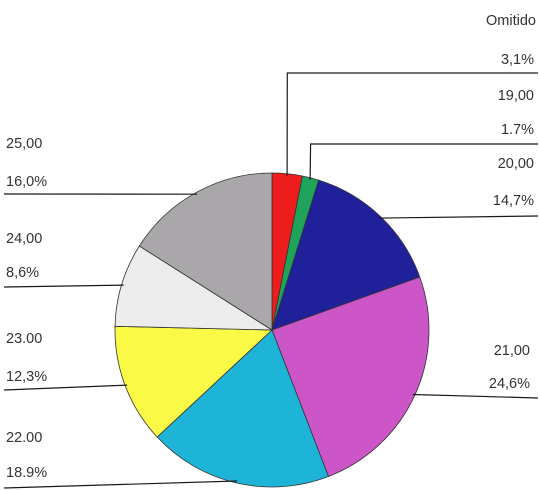  What do you see at coordinates (24, 438) in the screenshot?
I see `category-label-22: 22.00` at bounding box center [24, 438].